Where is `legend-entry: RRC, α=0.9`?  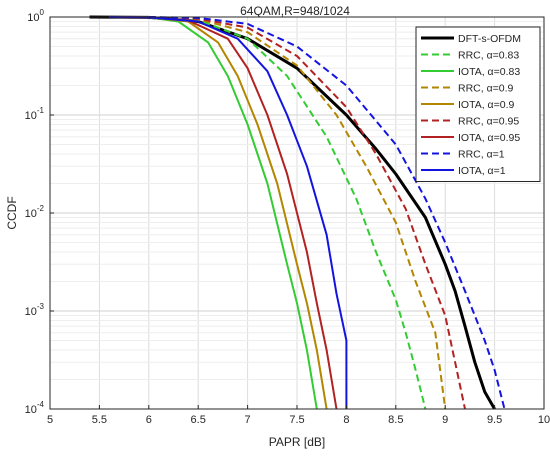 legend-entry: RRC, α=0.9 is located at coordinates (486, 89).